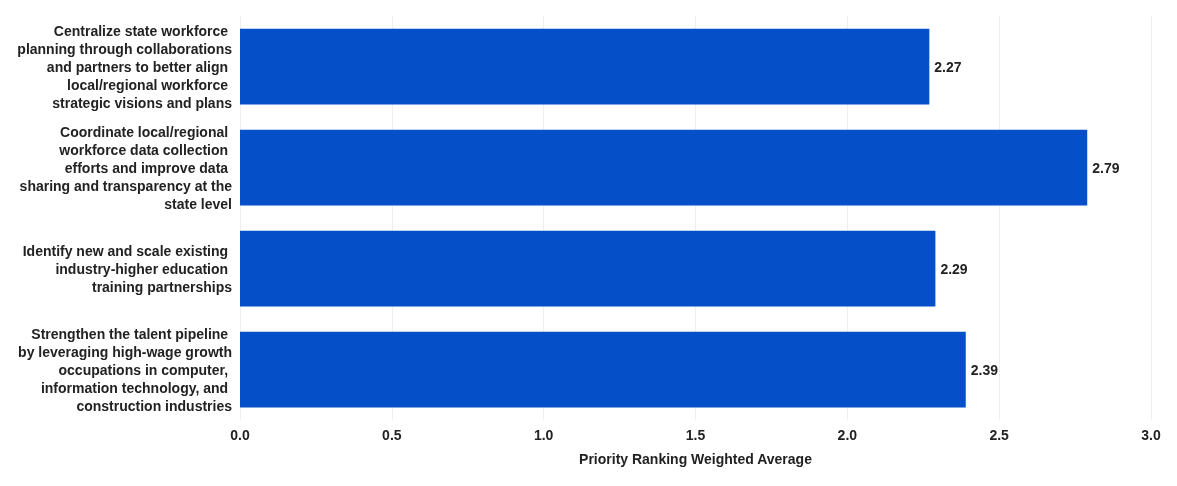 The height and width of the screenshot is (486, 1177). What do you see at coordinates (127, 268) in the screenshot?
I see `y-tick-label: Identify new and scale existing industry-higher education training partnerships` at bounding box center [127, 268].